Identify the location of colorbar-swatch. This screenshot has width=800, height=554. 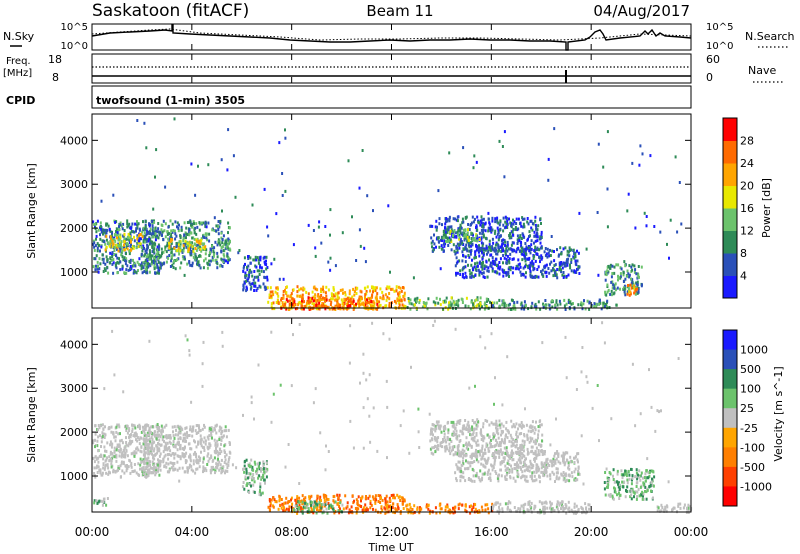
(730, 219).